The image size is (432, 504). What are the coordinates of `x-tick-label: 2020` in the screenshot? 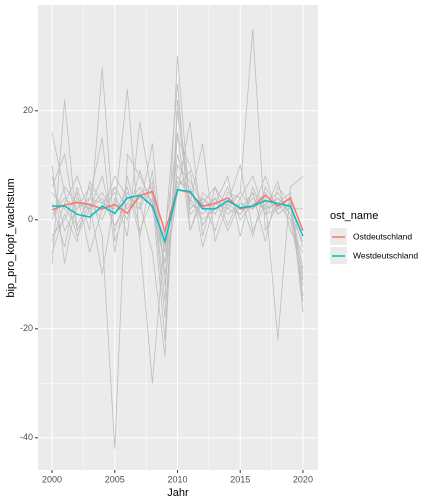 It's located at (303, 479).